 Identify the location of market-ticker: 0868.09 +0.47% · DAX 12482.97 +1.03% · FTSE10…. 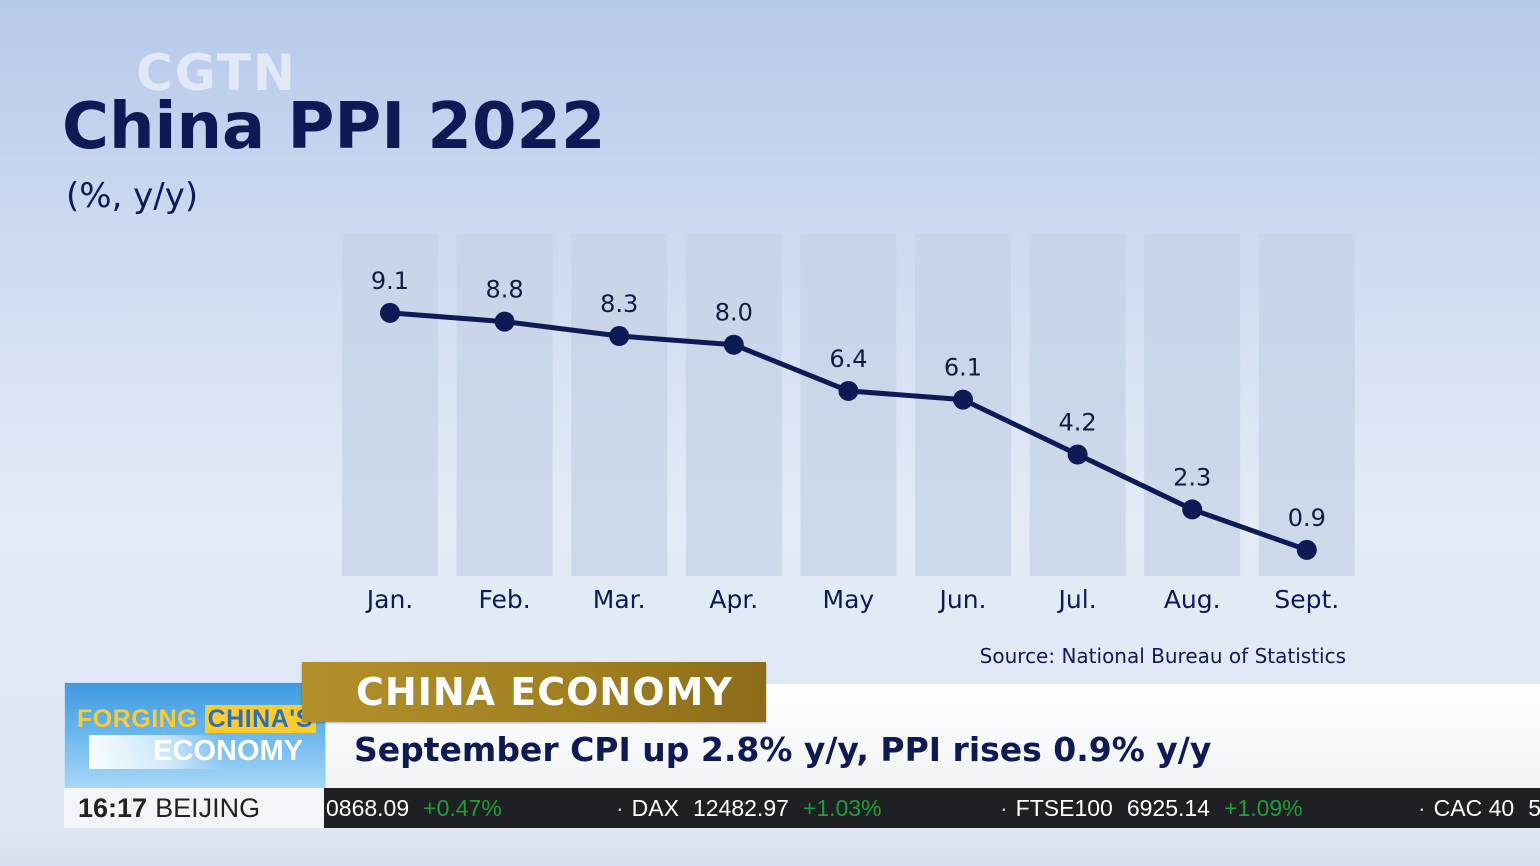
(932, 808).